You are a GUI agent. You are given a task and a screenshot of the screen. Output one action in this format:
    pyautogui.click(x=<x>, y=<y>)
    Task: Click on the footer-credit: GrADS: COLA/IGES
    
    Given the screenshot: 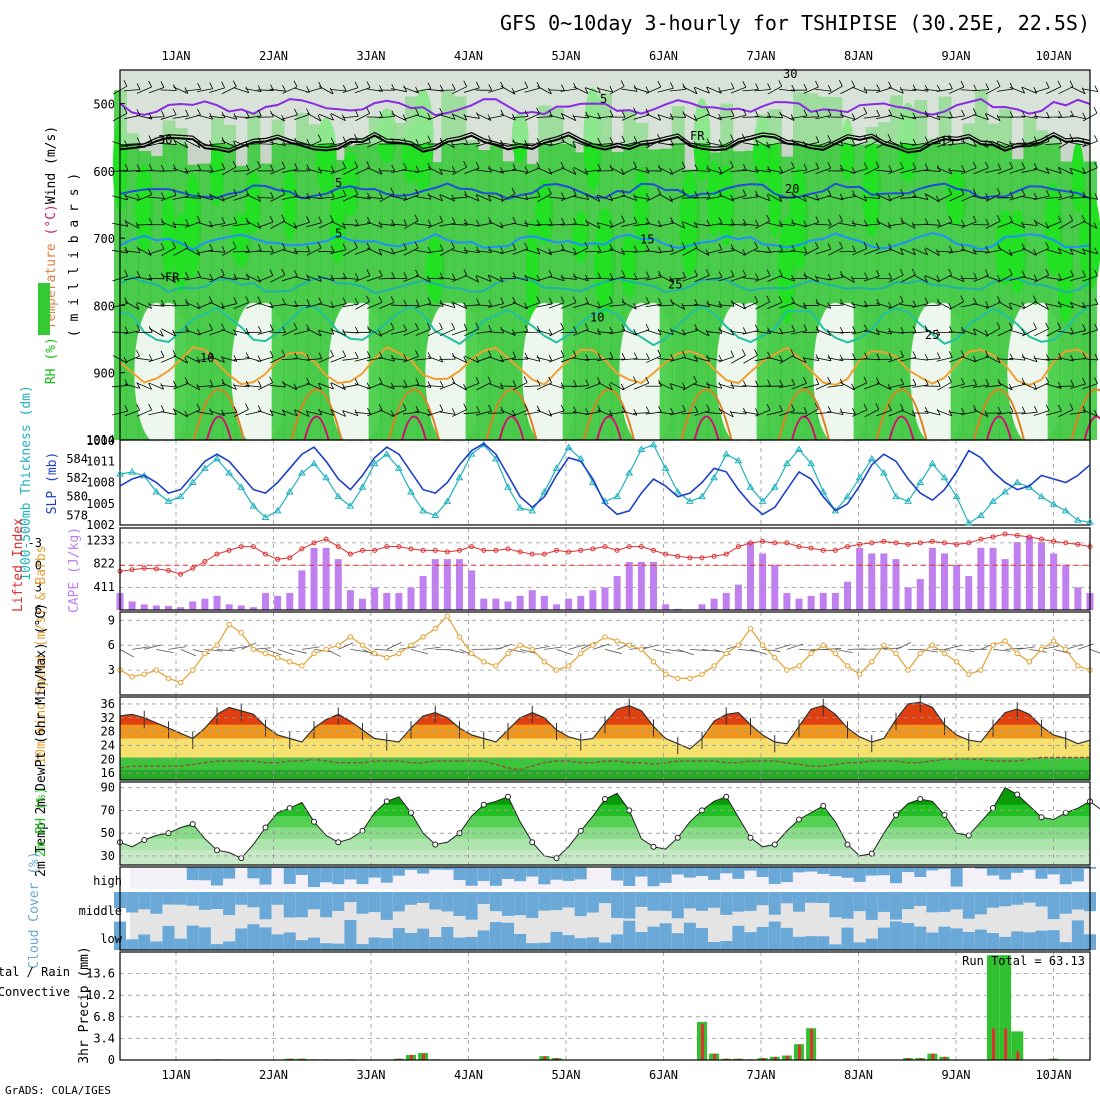 What is the action you would take?
    pyautogui.click(x=58, y=1090)
    